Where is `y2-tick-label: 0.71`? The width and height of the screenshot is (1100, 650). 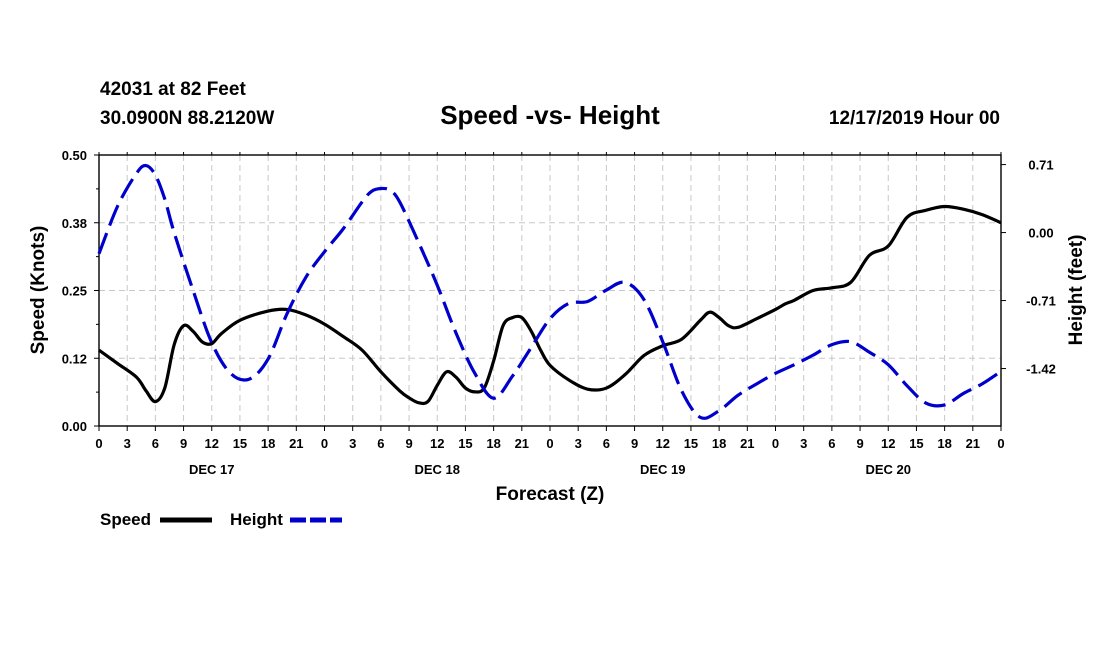
y2-tick-label: 0.71 is located at coordinates (1040, 165).